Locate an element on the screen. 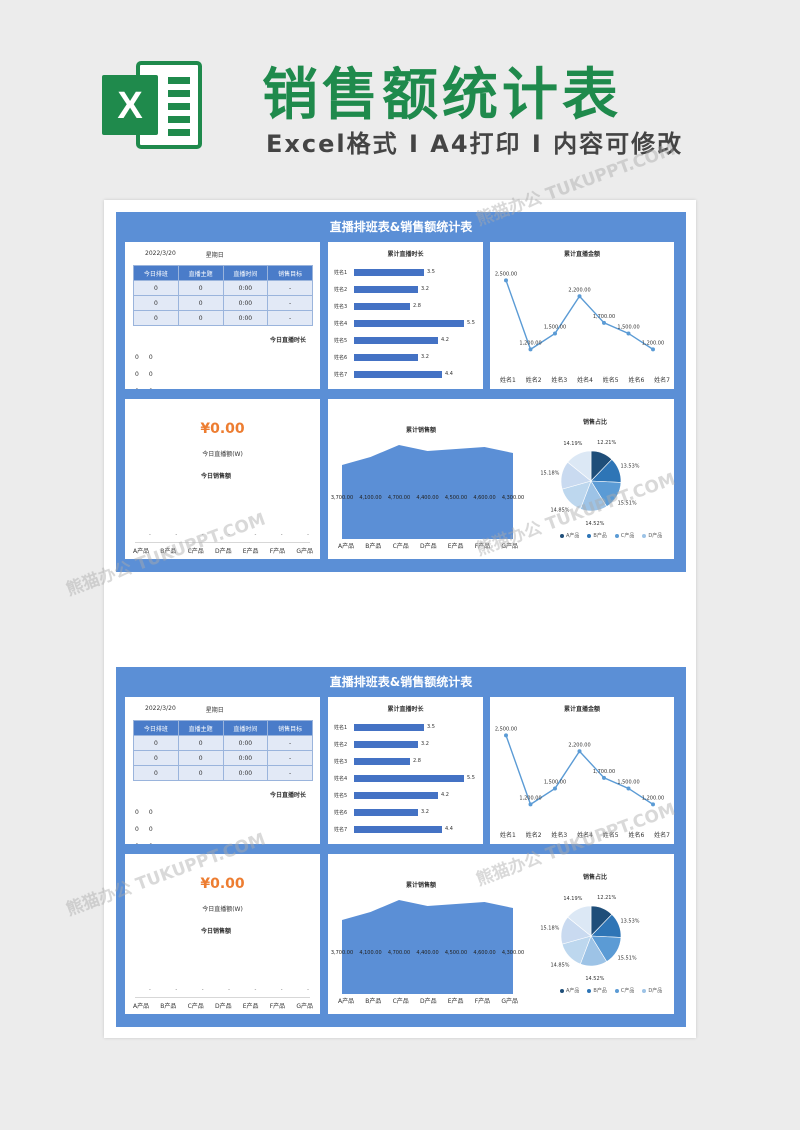  table-cell: 0:00 is located at coordinates (245, 773).